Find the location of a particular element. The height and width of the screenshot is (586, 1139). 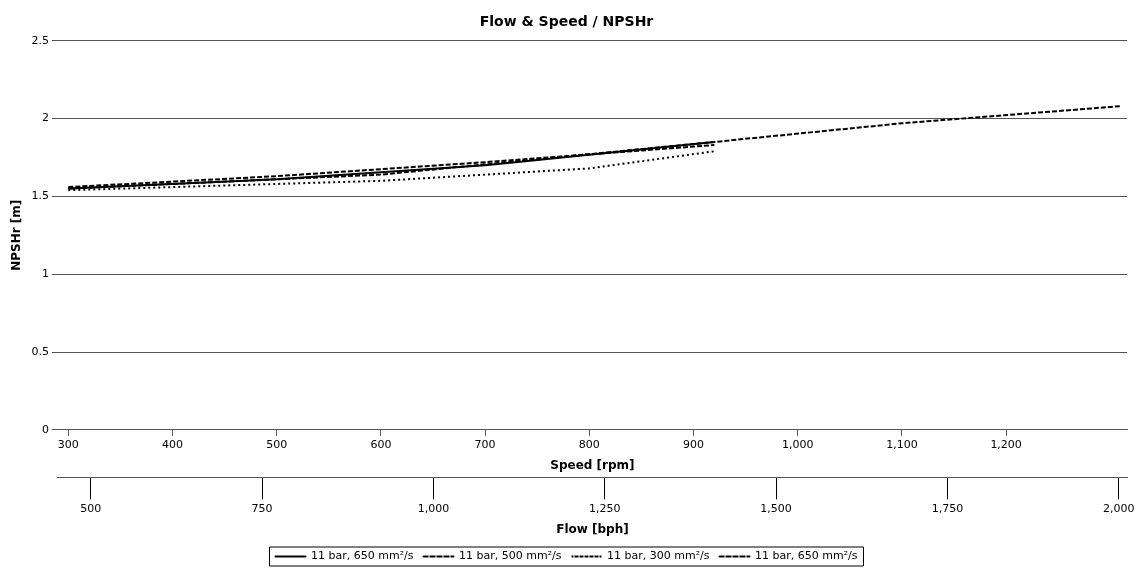

x-tick-label: 300 is located at coordinates (68, 445).